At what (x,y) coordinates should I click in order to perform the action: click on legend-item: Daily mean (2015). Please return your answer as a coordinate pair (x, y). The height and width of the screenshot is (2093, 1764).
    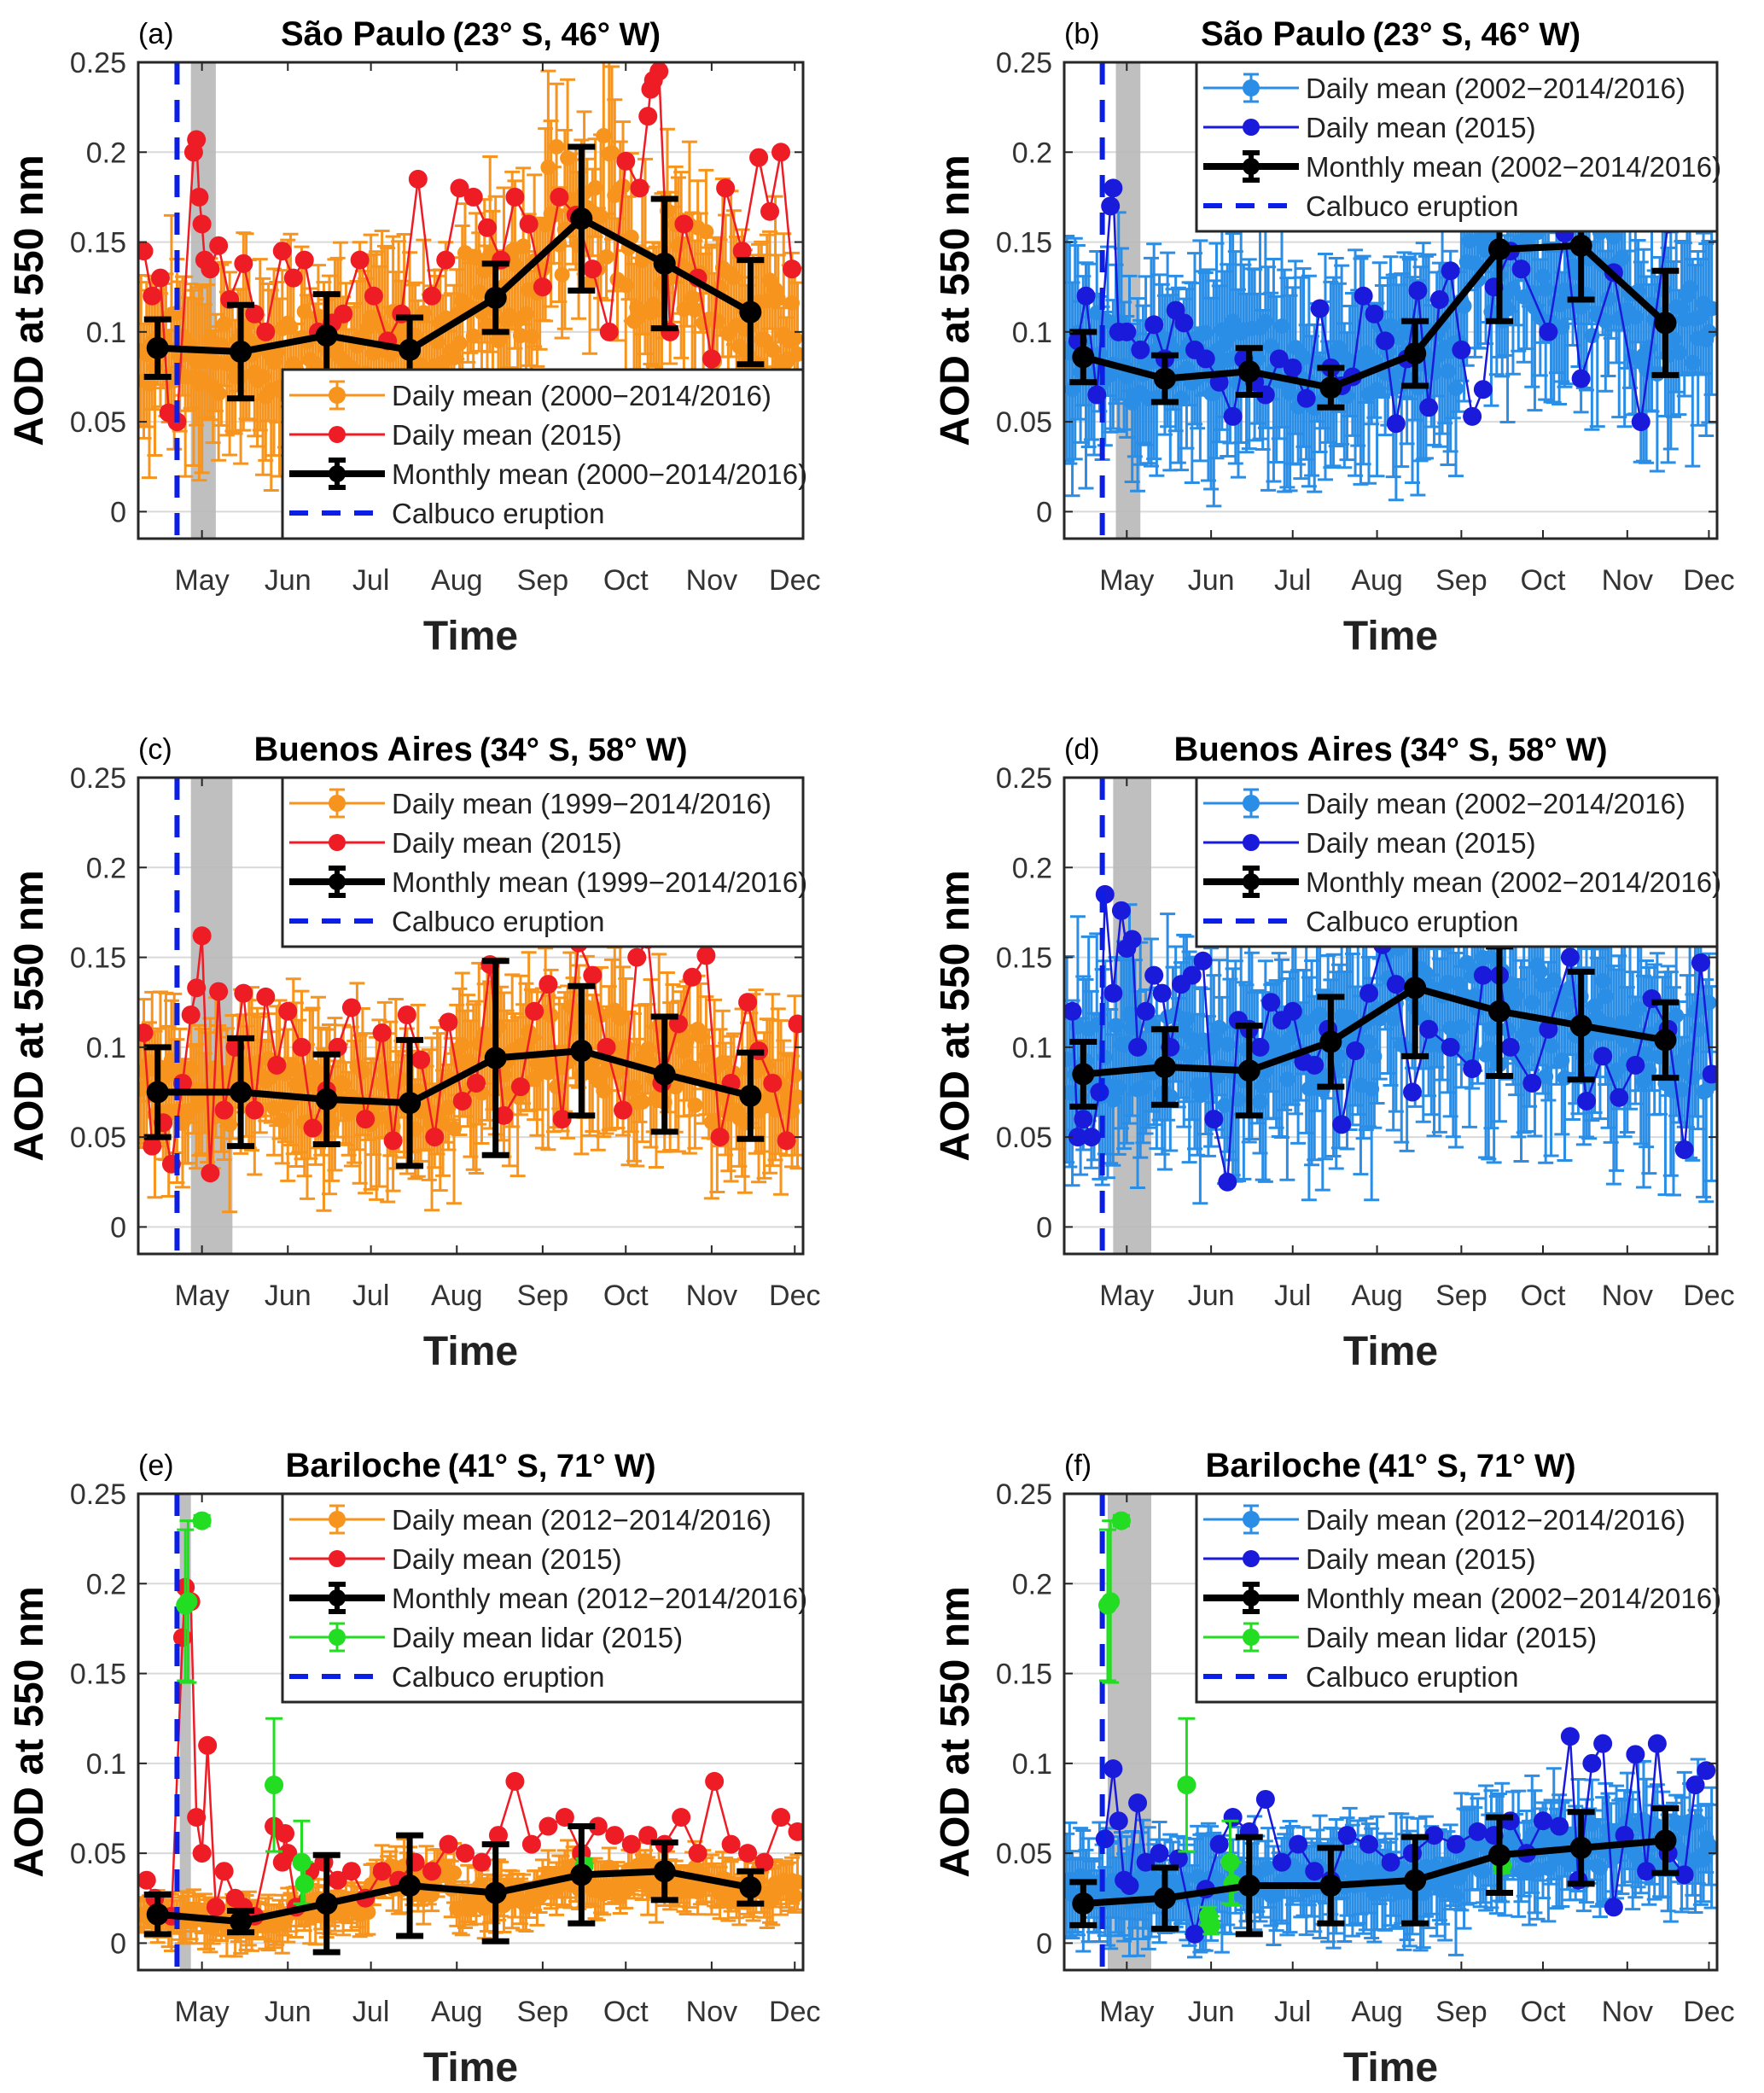
    Looking at the image, I should click on (455, 435).